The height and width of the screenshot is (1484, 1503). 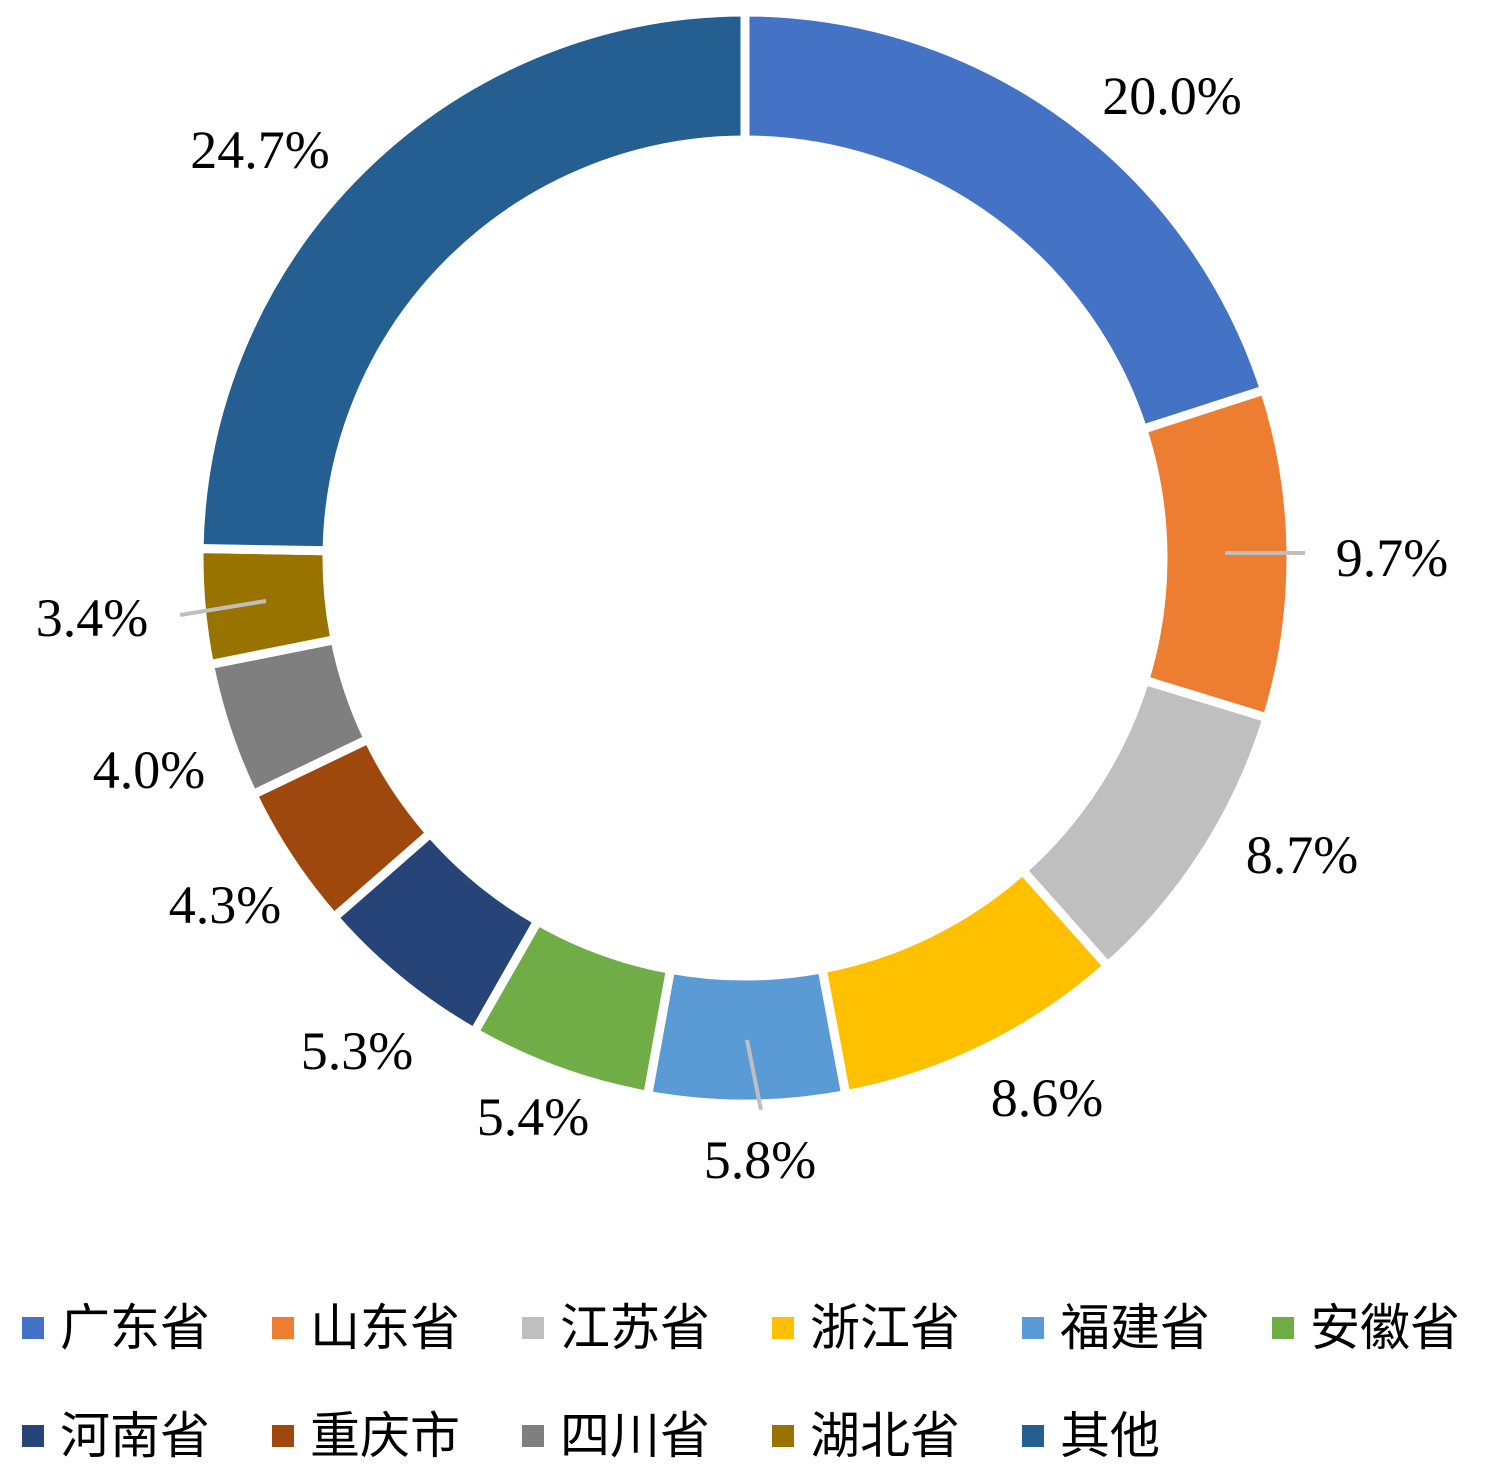 What do you see at coordinates (283, 1328) in the screenshot?
I see `legend-swatch-山东省` at bounding box center [283, 1328].